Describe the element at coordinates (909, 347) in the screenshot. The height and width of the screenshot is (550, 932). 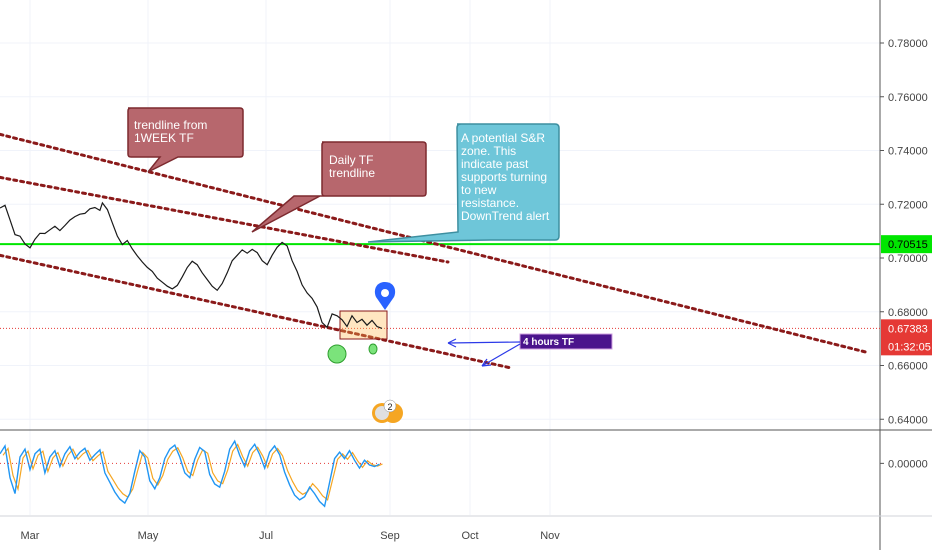
I see `countdown-label: 01:32:05` at that location.